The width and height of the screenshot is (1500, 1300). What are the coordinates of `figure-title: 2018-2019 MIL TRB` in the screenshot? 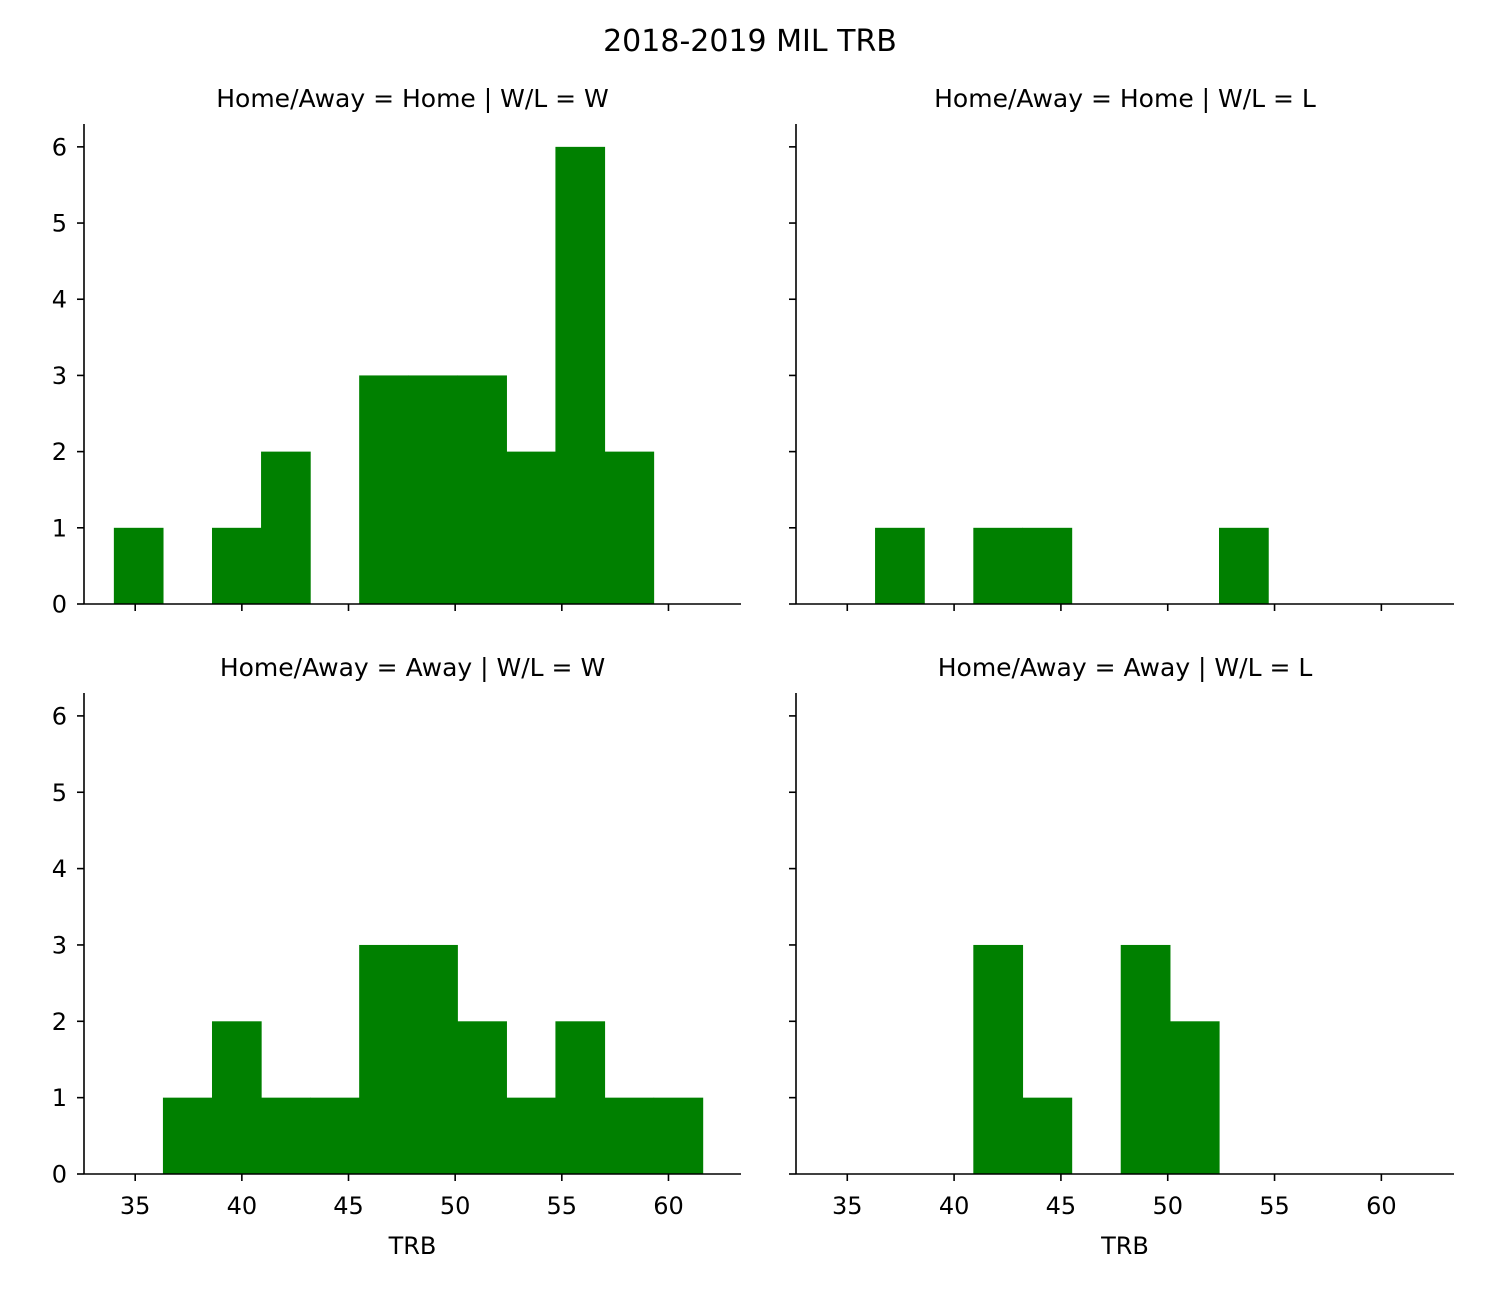 It's located at (750, 41).